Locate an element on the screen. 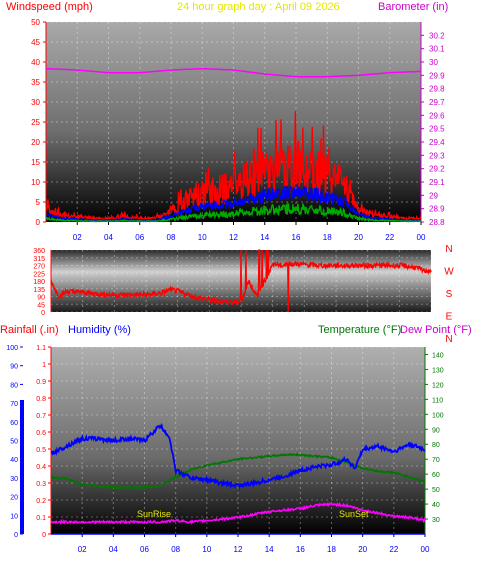 This screenshot has width=477, height=562. direction-ytick-label: 225 is located at coordinates (39, 274).